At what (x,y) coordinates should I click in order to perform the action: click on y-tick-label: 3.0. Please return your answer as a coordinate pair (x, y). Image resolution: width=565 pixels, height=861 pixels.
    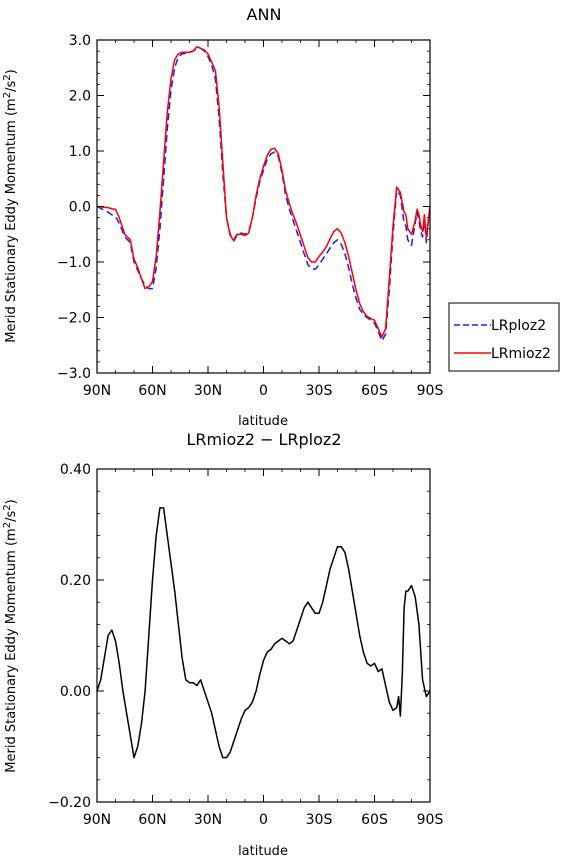
    Looking at the image, I should click on (80, 41).